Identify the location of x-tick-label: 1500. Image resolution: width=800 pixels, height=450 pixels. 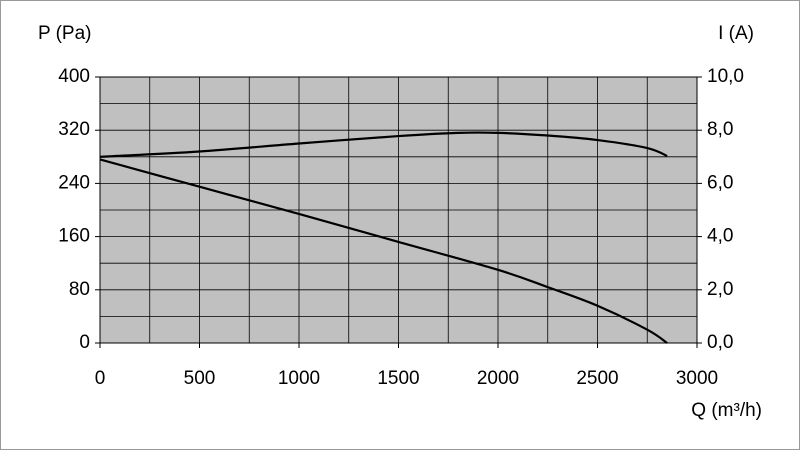
(398, 378).